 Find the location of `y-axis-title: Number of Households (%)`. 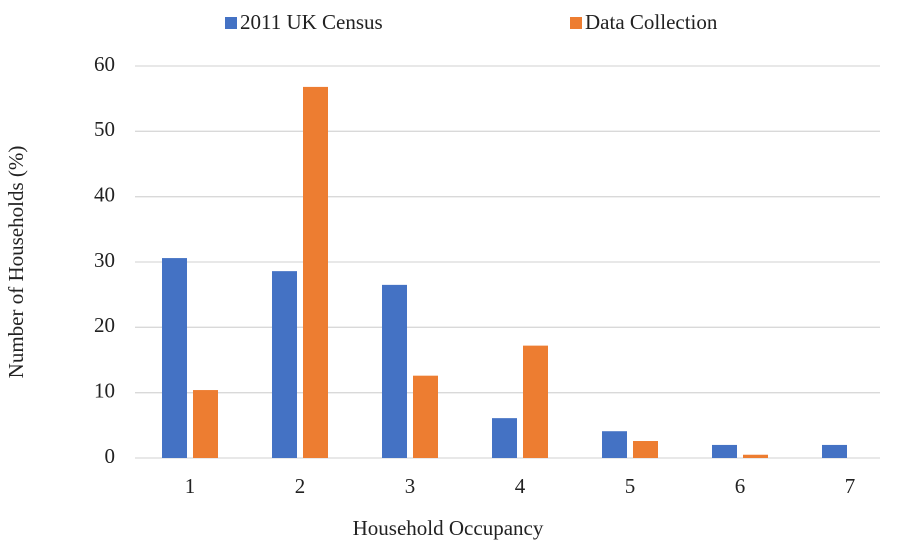

y-axis-title: Number of Households (%) is located at coordinates (16, 262).